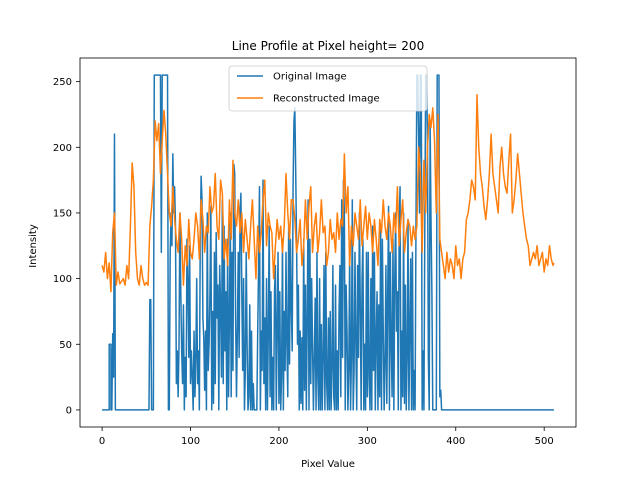  I want to click on x-tick-label: 0, so click(102, 441).